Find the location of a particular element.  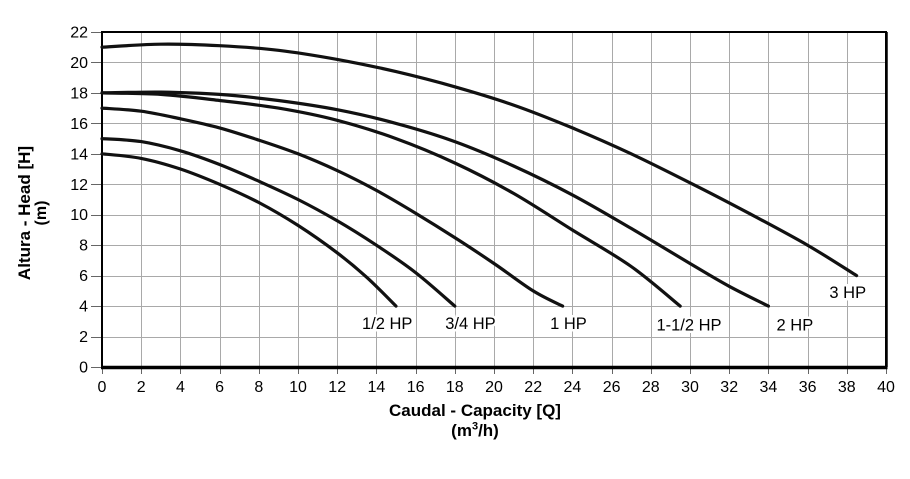

x-tick-label: 2 is located at coordinates (141, 387).